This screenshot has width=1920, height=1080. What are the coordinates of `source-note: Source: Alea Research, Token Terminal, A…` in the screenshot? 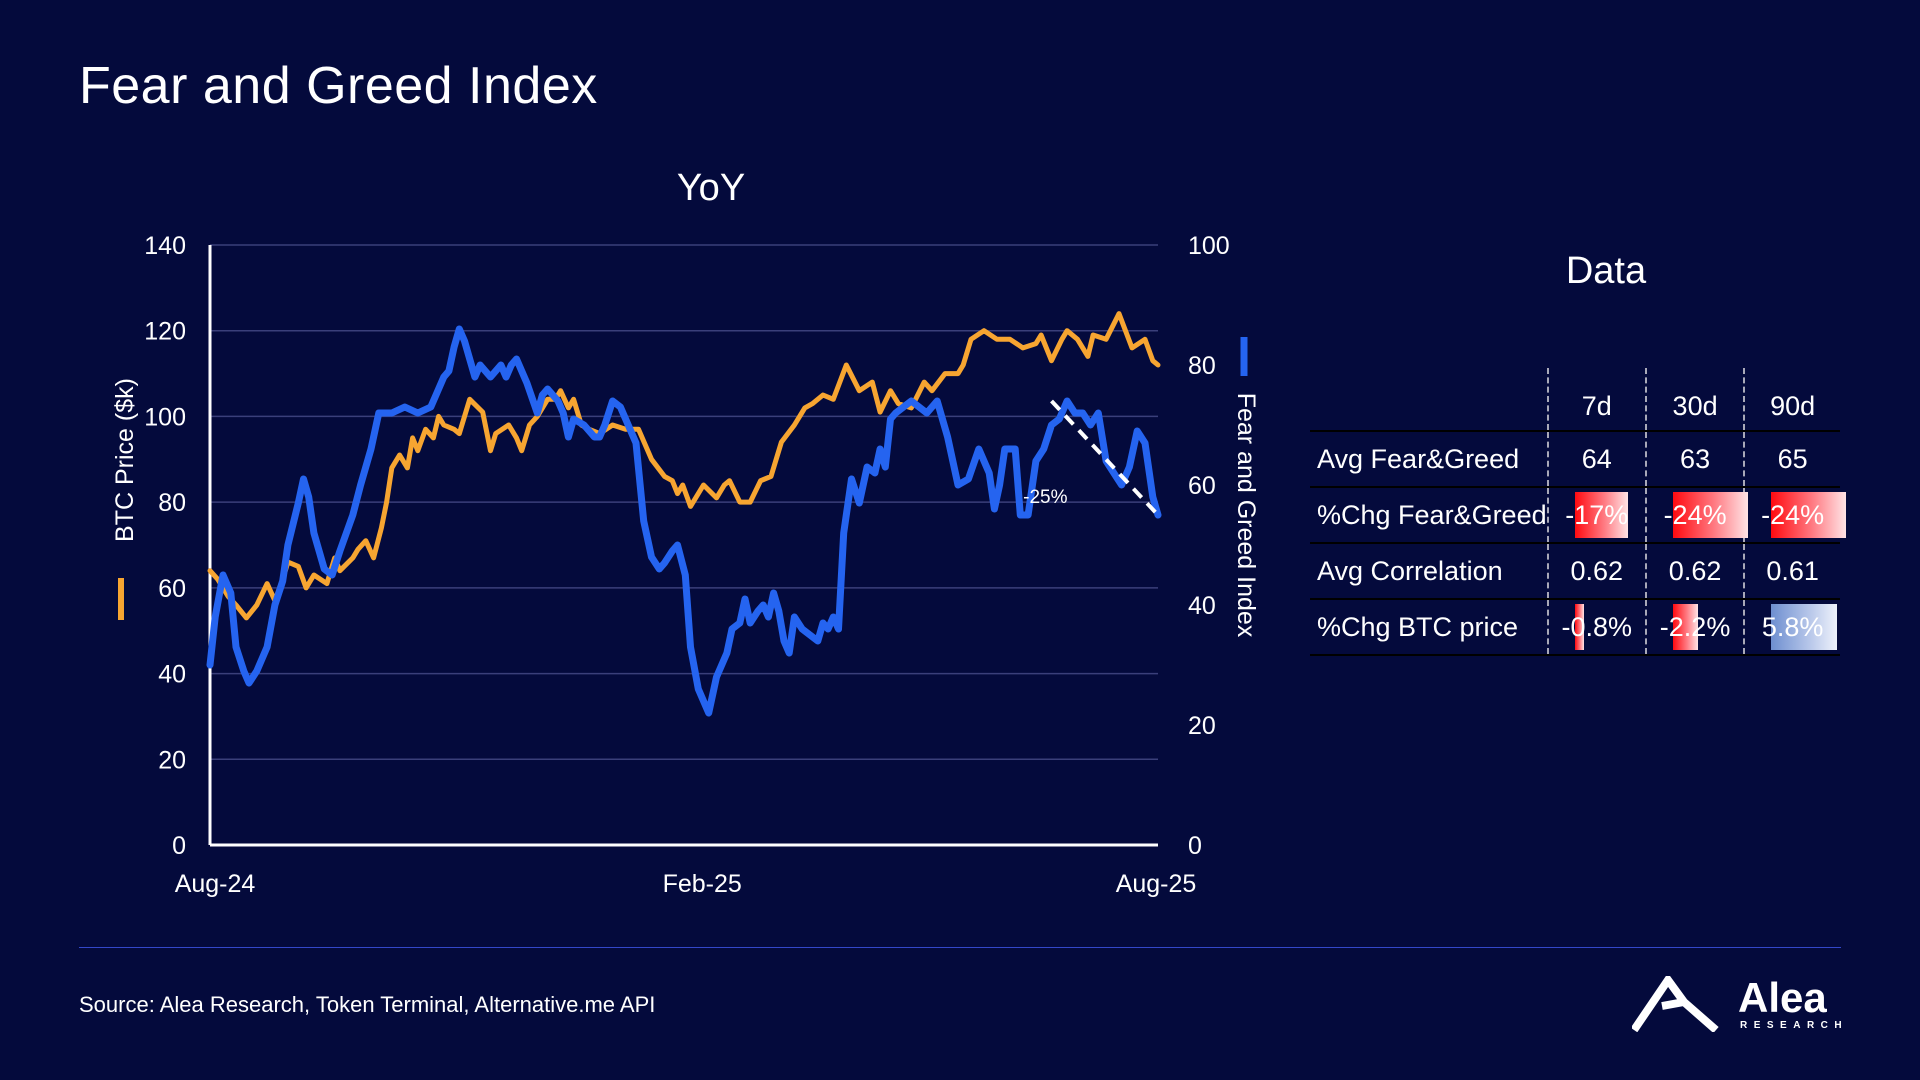 It's located at (367, 1004).